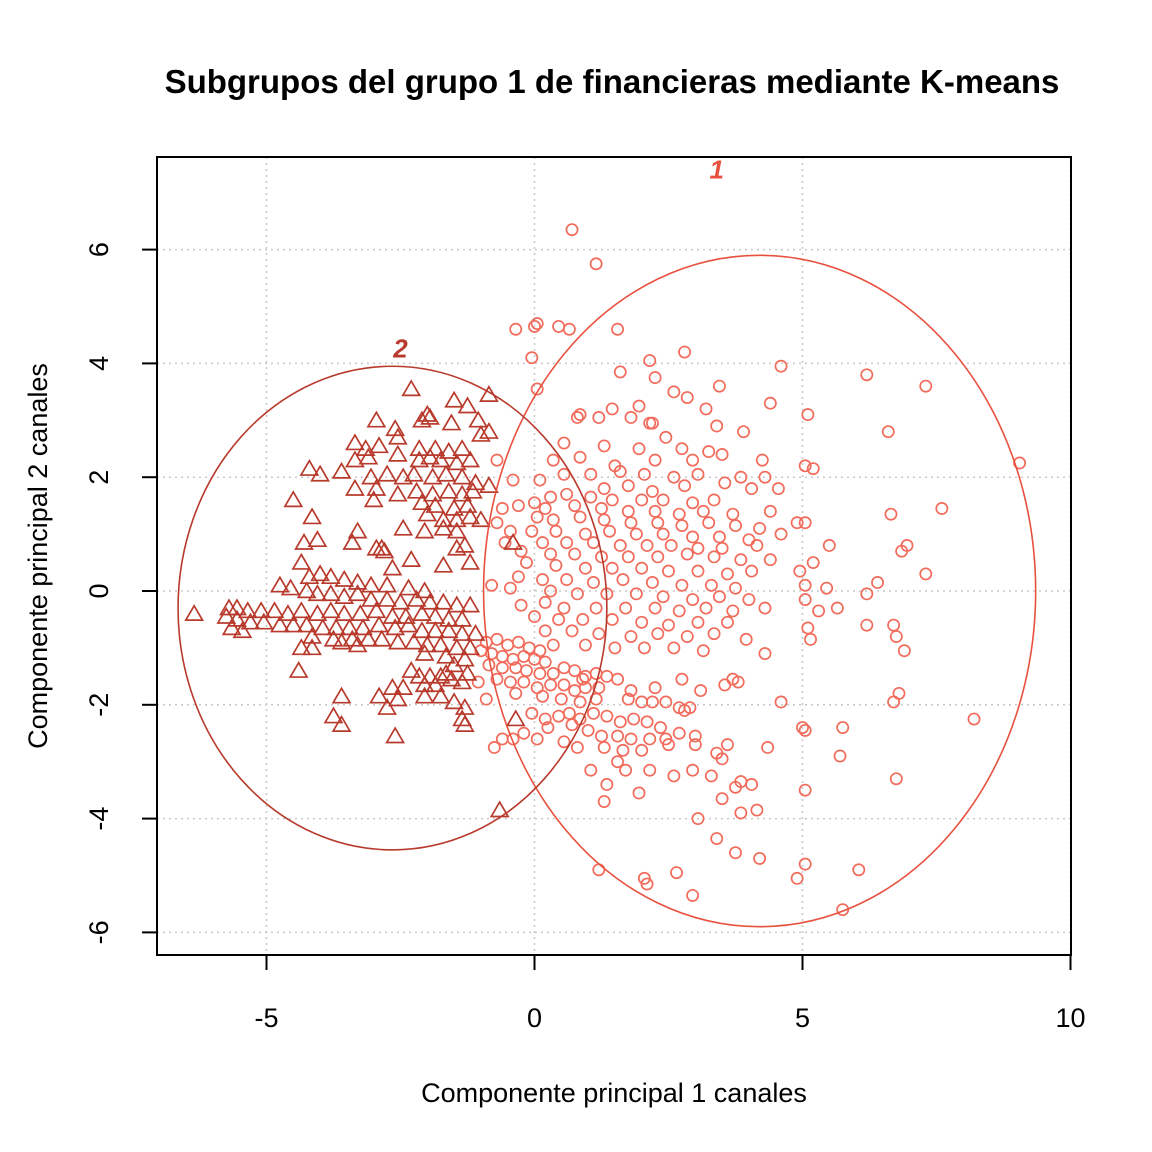 This screenshot has height=1152, width=1152. What do you see at coordinates (99, 249) in the screenshot?
I see `y-tick-label: 6` at bounding box center [99, 249].